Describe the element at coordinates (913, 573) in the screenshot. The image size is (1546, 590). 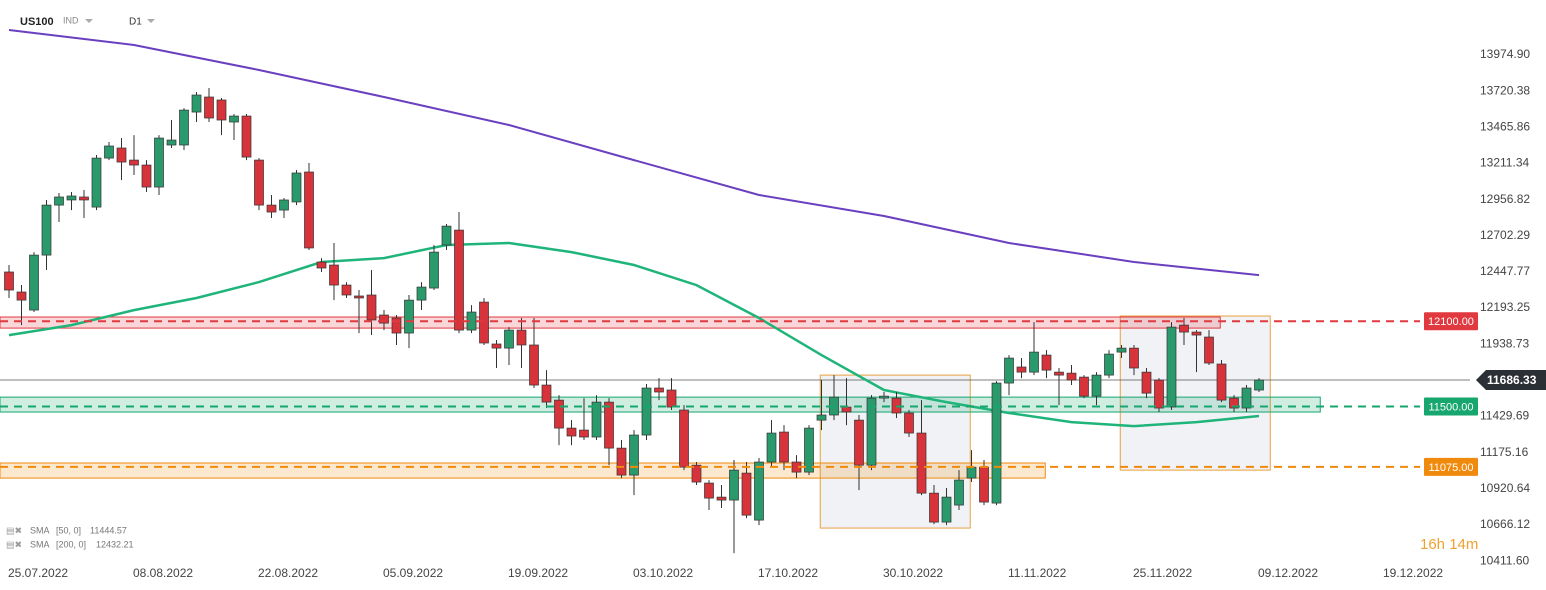
I see `x-tick-label: 30.10.2022` at that location.